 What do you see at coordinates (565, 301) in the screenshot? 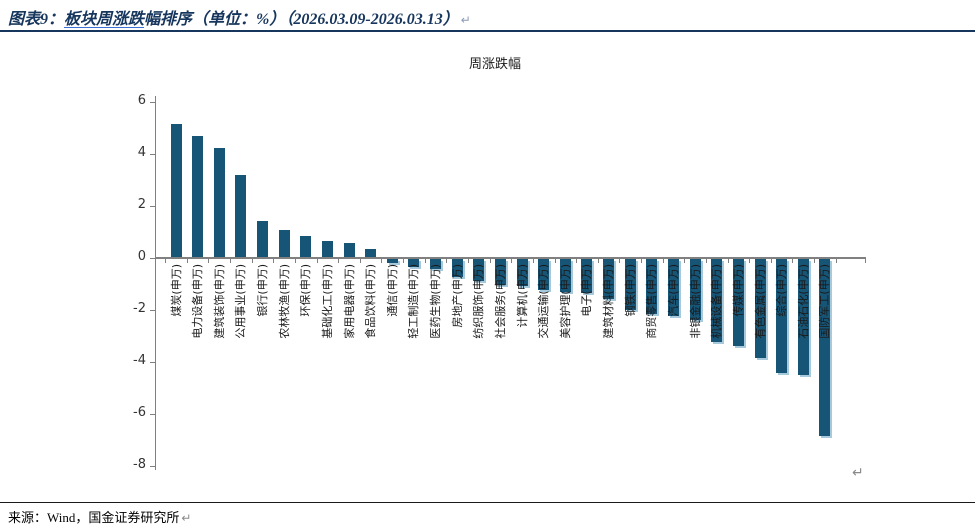
I see `x-axis-label: 美容护理(申万)` at bounding box center [565, 301].